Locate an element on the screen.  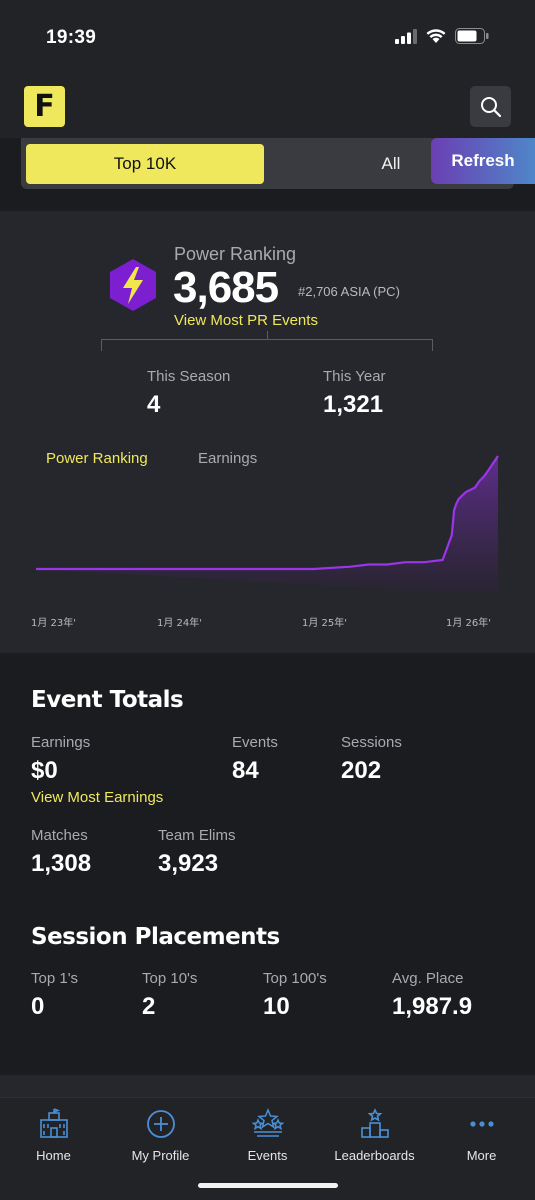
this-season-value: 4 is located at coordinates (154, 404).